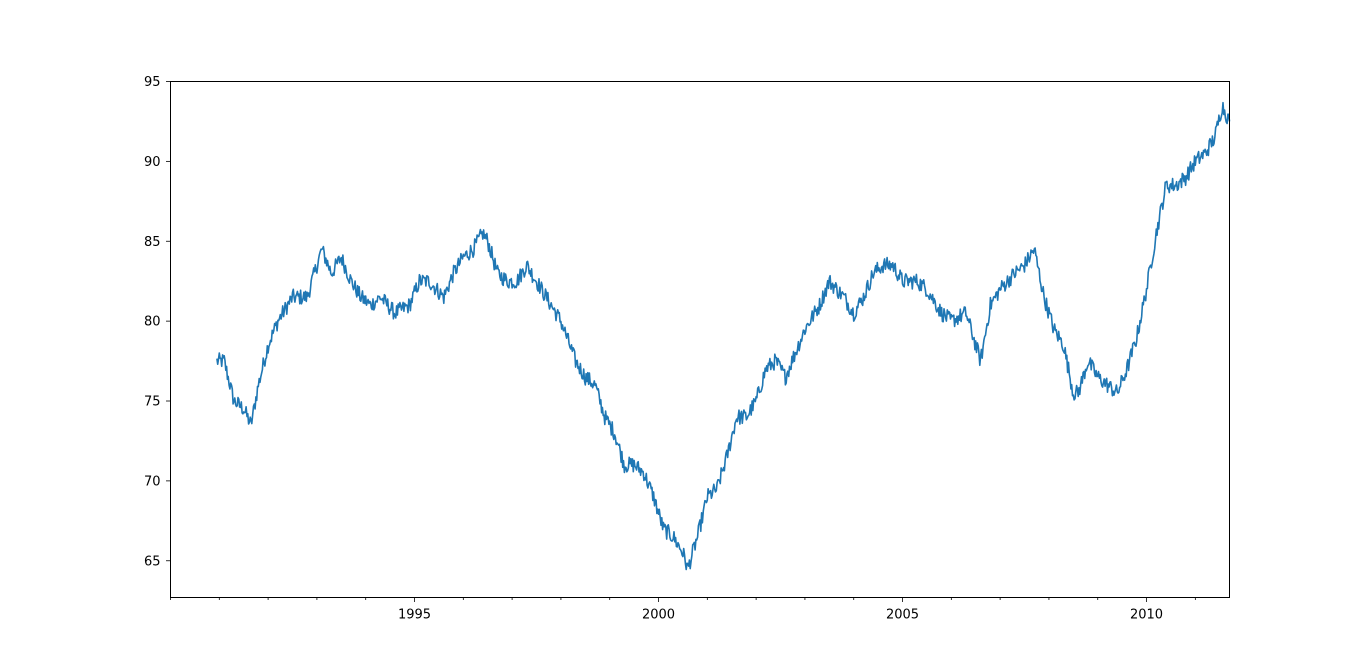 The image size is (1366, 671). I want to click on y-tick-label: 75, so click(152, 402).